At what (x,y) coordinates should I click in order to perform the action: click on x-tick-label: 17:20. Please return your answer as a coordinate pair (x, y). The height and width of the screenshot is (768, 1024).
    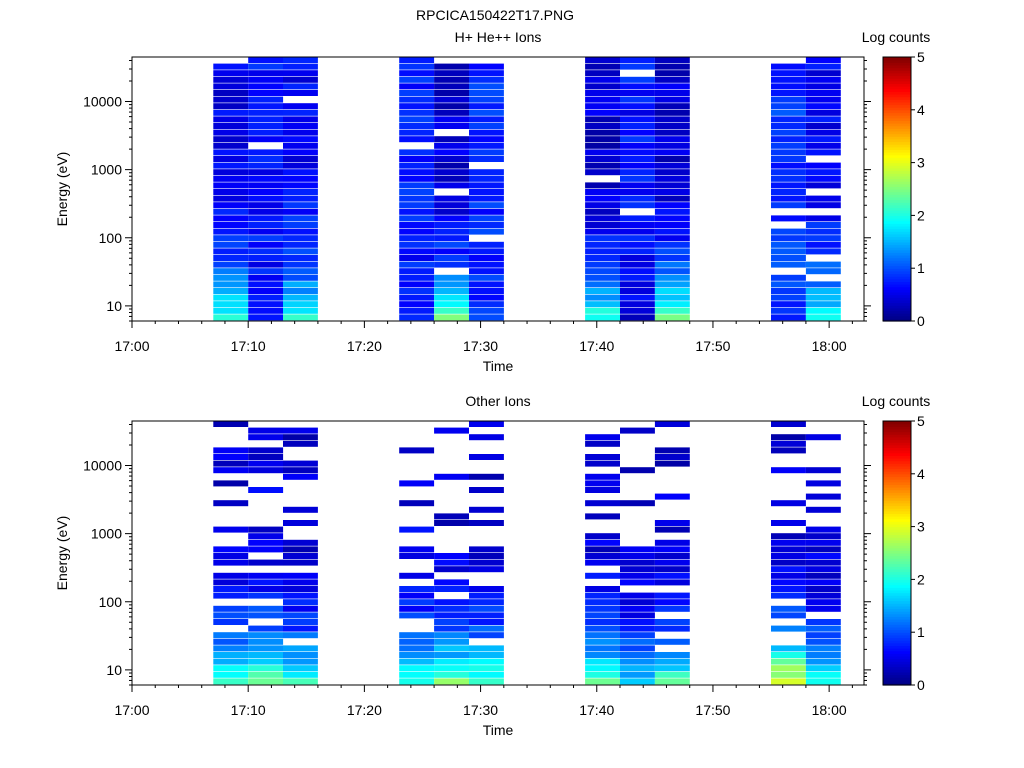
    Looking at the image, I should click on (364, 710).